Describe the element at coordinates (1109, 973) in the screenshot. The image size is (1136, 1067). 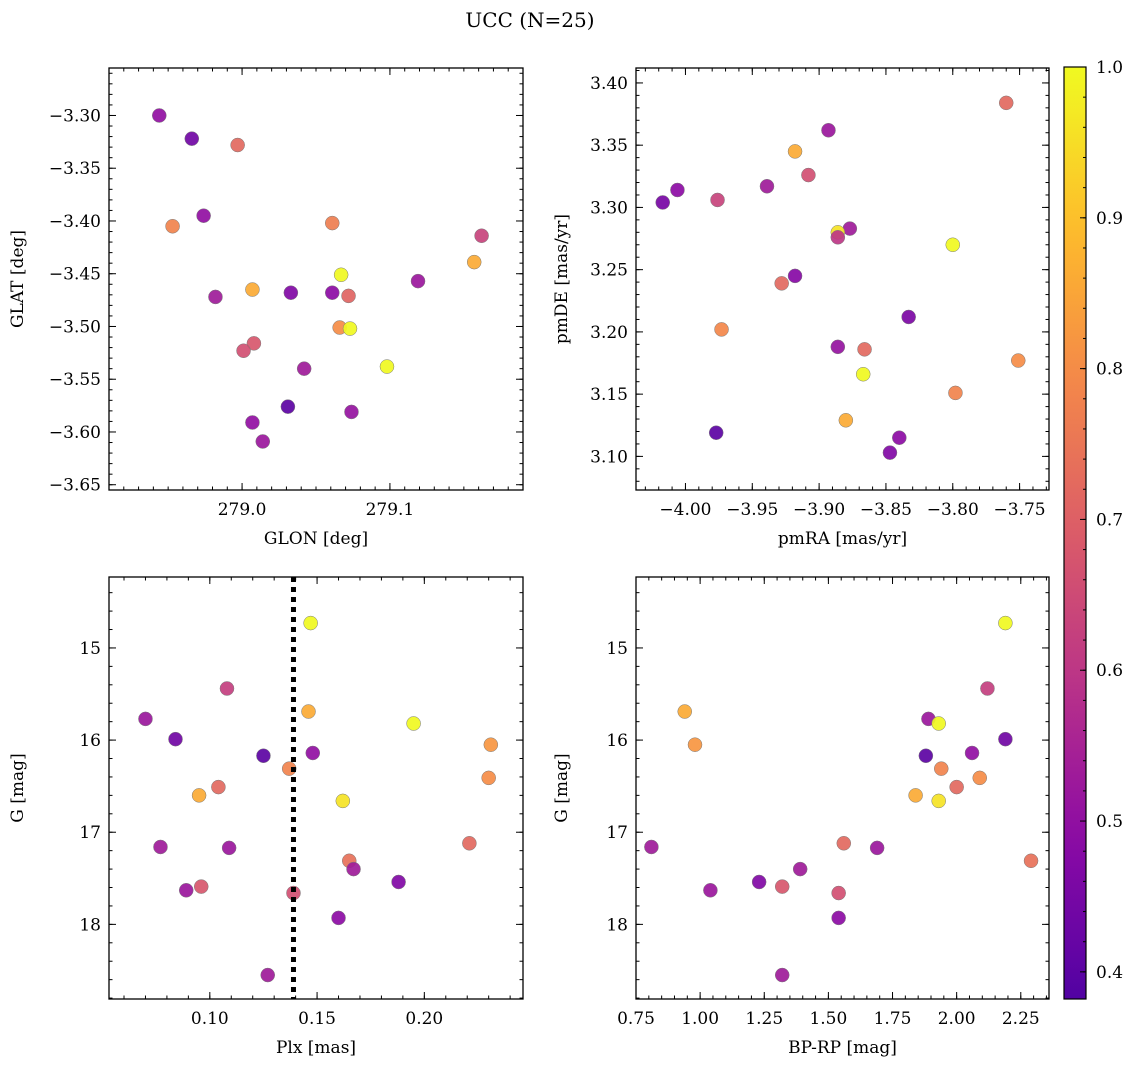
I see `colorbar-tick-label: 0.4` at that location.